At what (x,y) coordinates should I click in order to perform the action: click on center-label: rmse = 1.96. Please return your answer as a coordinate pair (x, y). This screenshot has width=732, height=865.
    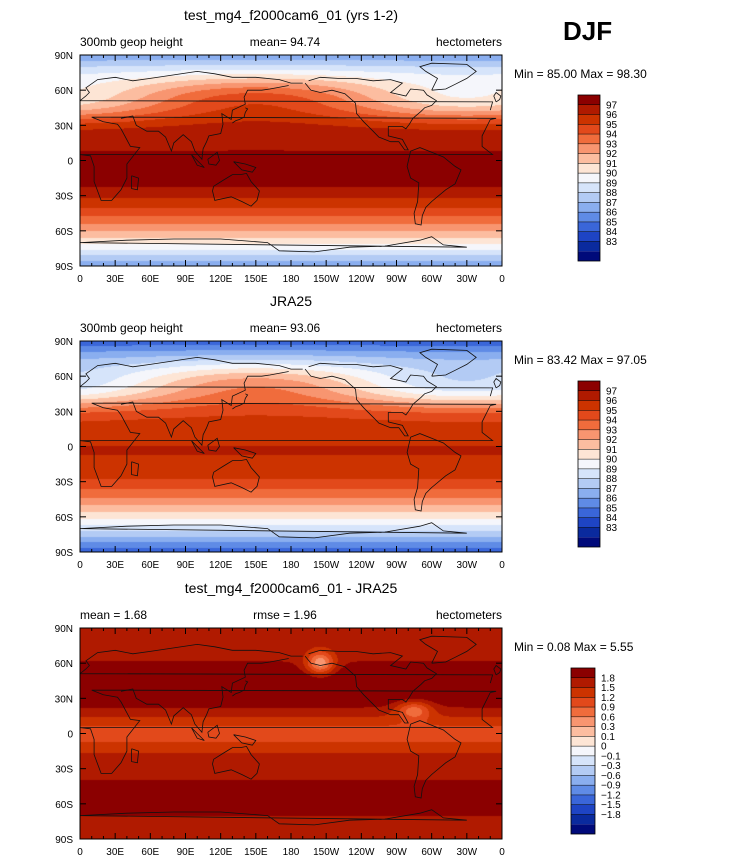
    Looking at the image, I should click on (285, 615).